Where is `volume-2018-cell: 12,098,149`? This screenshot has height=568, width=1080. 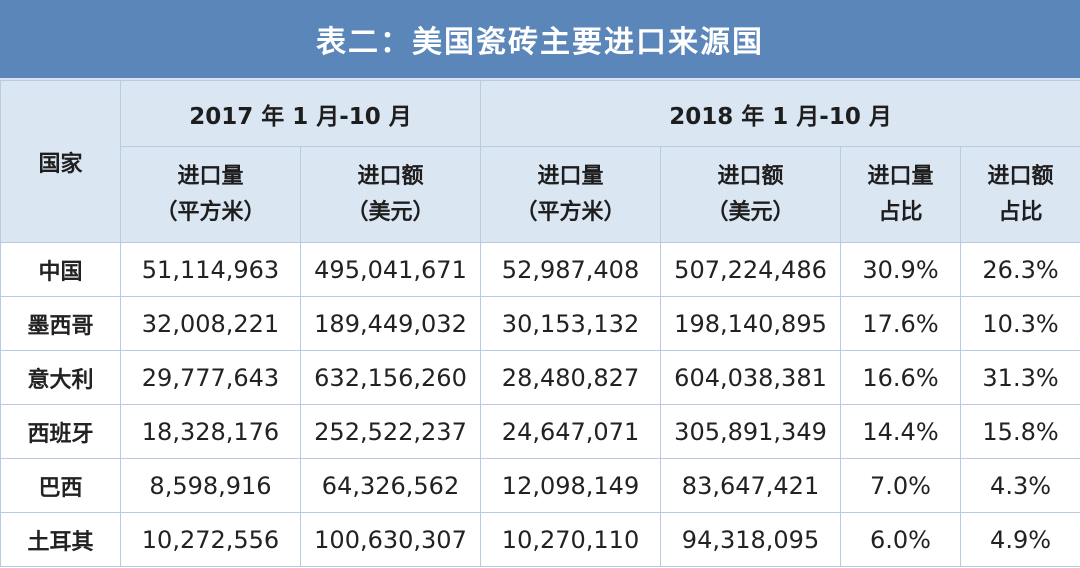
volume-2018-cell: 12,098,149 is located at coordinates (571, 485).